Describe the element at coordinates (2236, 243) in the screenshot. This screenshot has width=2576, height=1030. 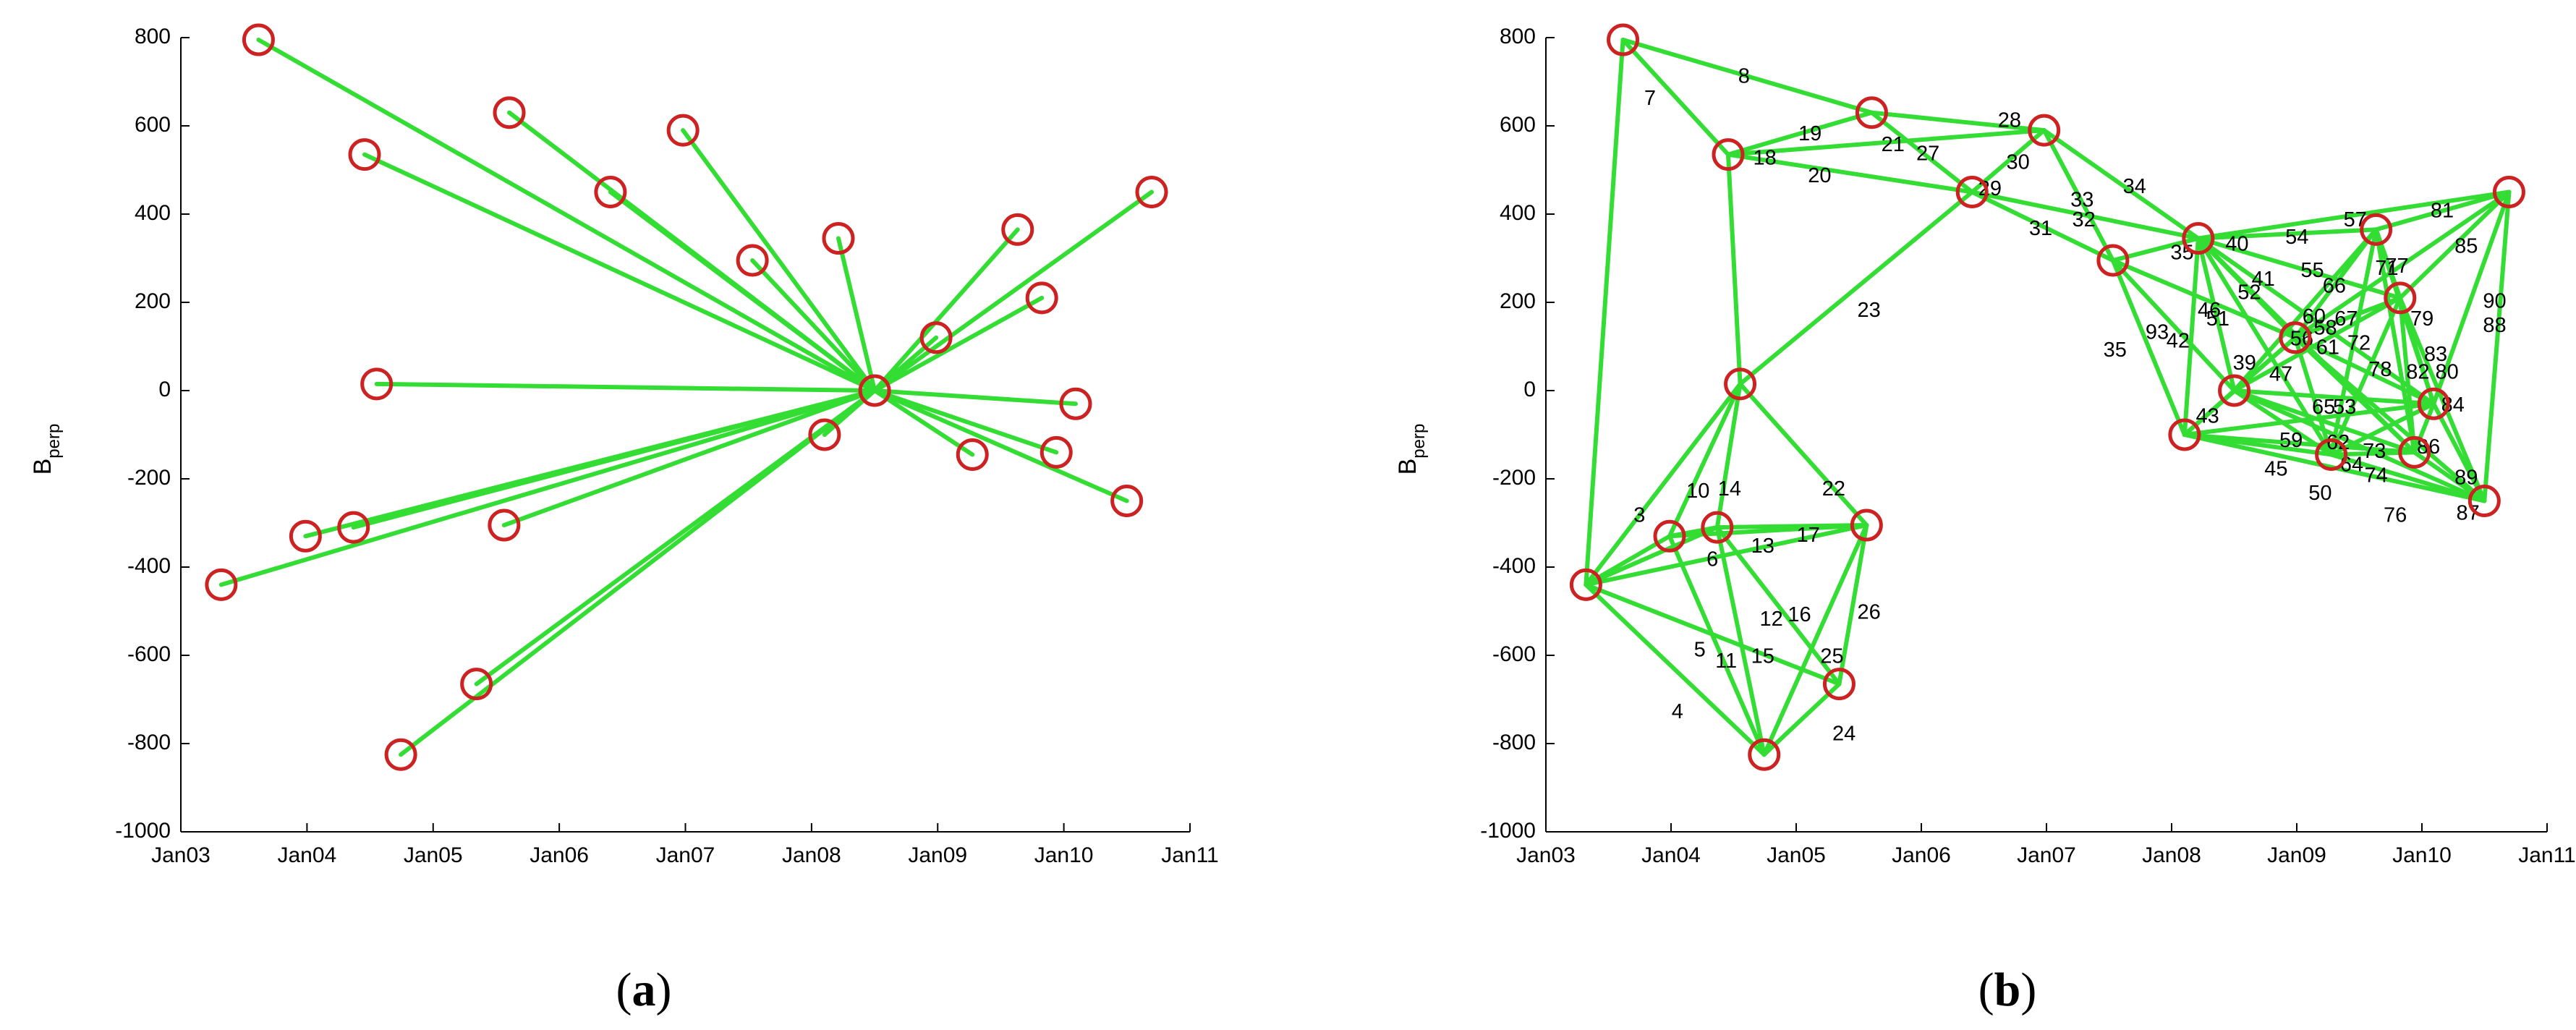
I see `edge-label: 40` at that location.